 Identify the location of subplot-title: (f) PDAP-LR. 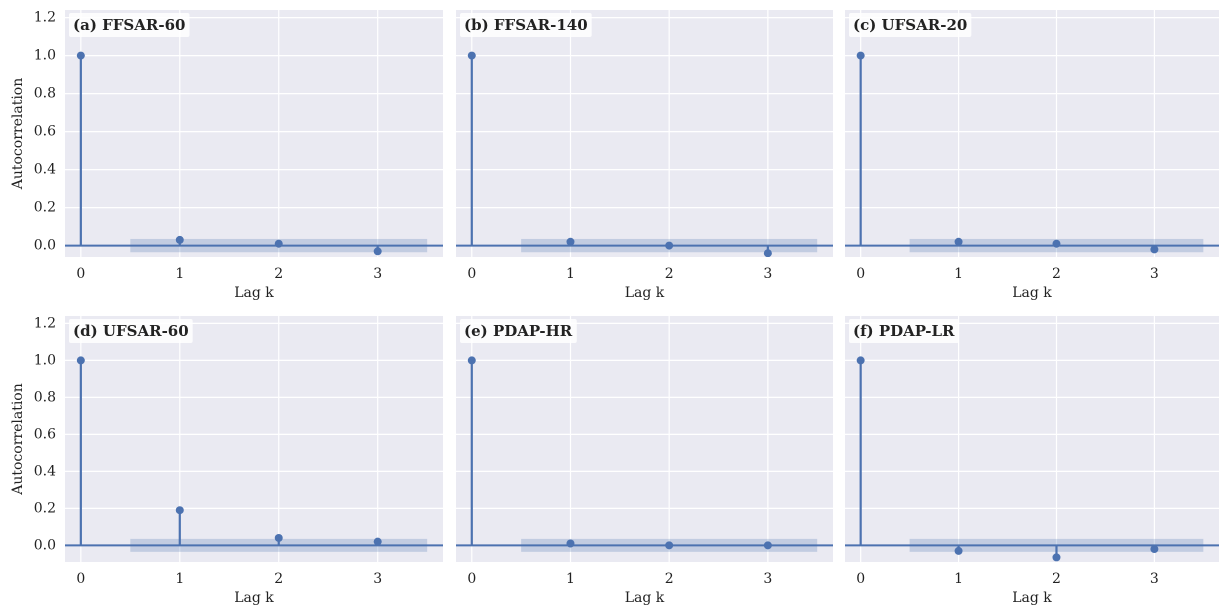
(904, 331).